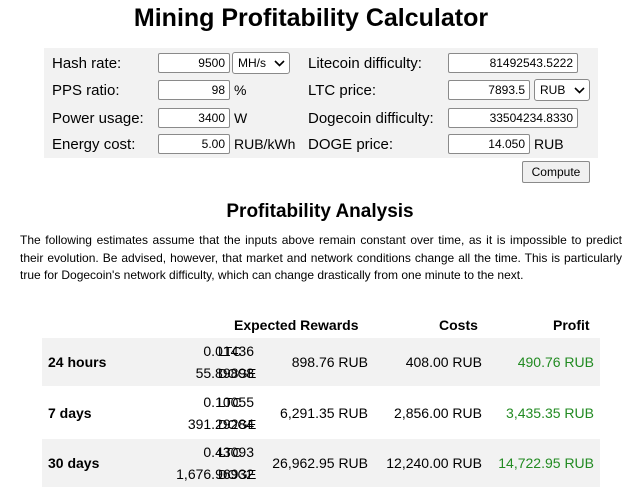  I want to click on row-profit: 490.76 RUB, so click(555, 362).